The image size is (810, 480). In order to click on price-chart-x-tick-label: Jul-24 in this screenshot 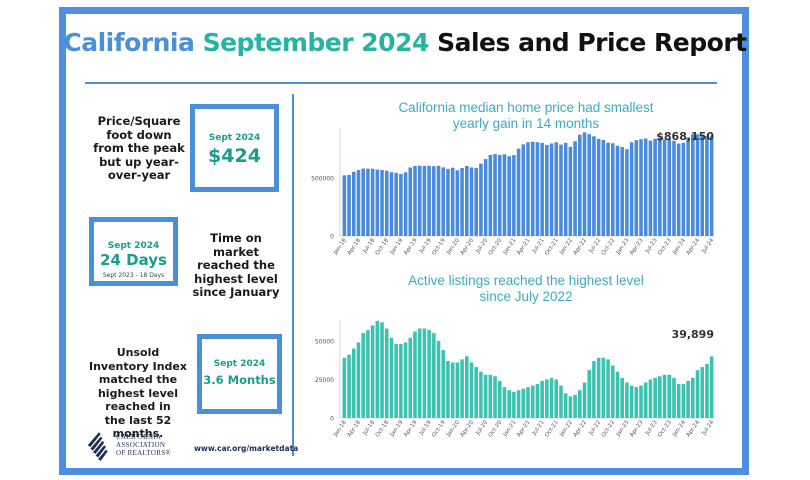, I will do `click(708, 246)`.